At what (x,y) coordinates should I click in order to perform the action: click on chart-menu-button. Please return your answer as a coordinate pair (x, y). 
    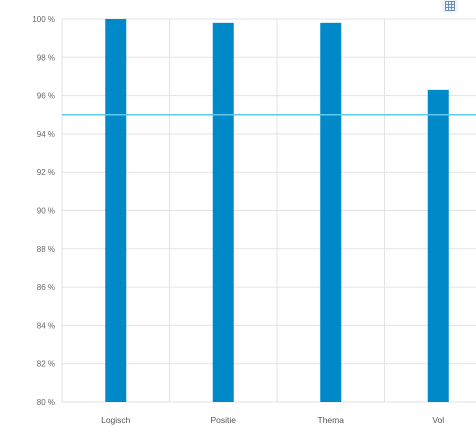
    Looking at the image, I should click on (450, 6).